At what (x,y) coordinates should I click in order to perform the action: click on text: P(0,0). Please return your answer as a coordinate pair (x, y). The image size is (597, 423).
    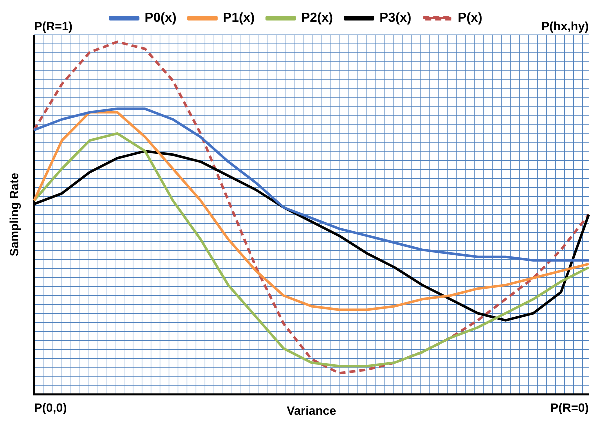
    Looking at the image, I should click on (51, 407).